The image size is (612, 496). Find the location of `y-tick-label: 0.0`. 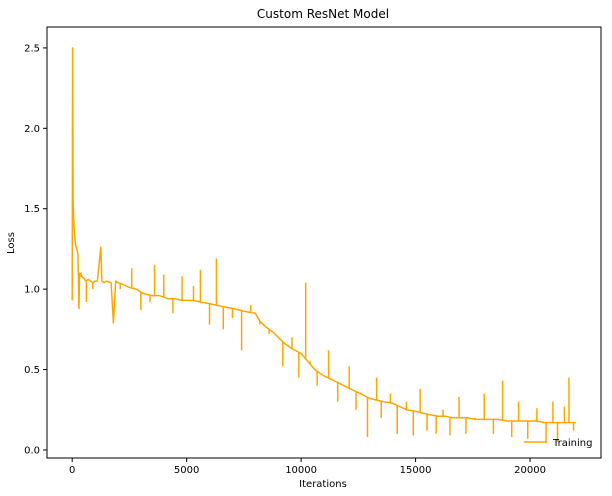

y-tick-label: 0.0 is located at coordinates (32, 450).